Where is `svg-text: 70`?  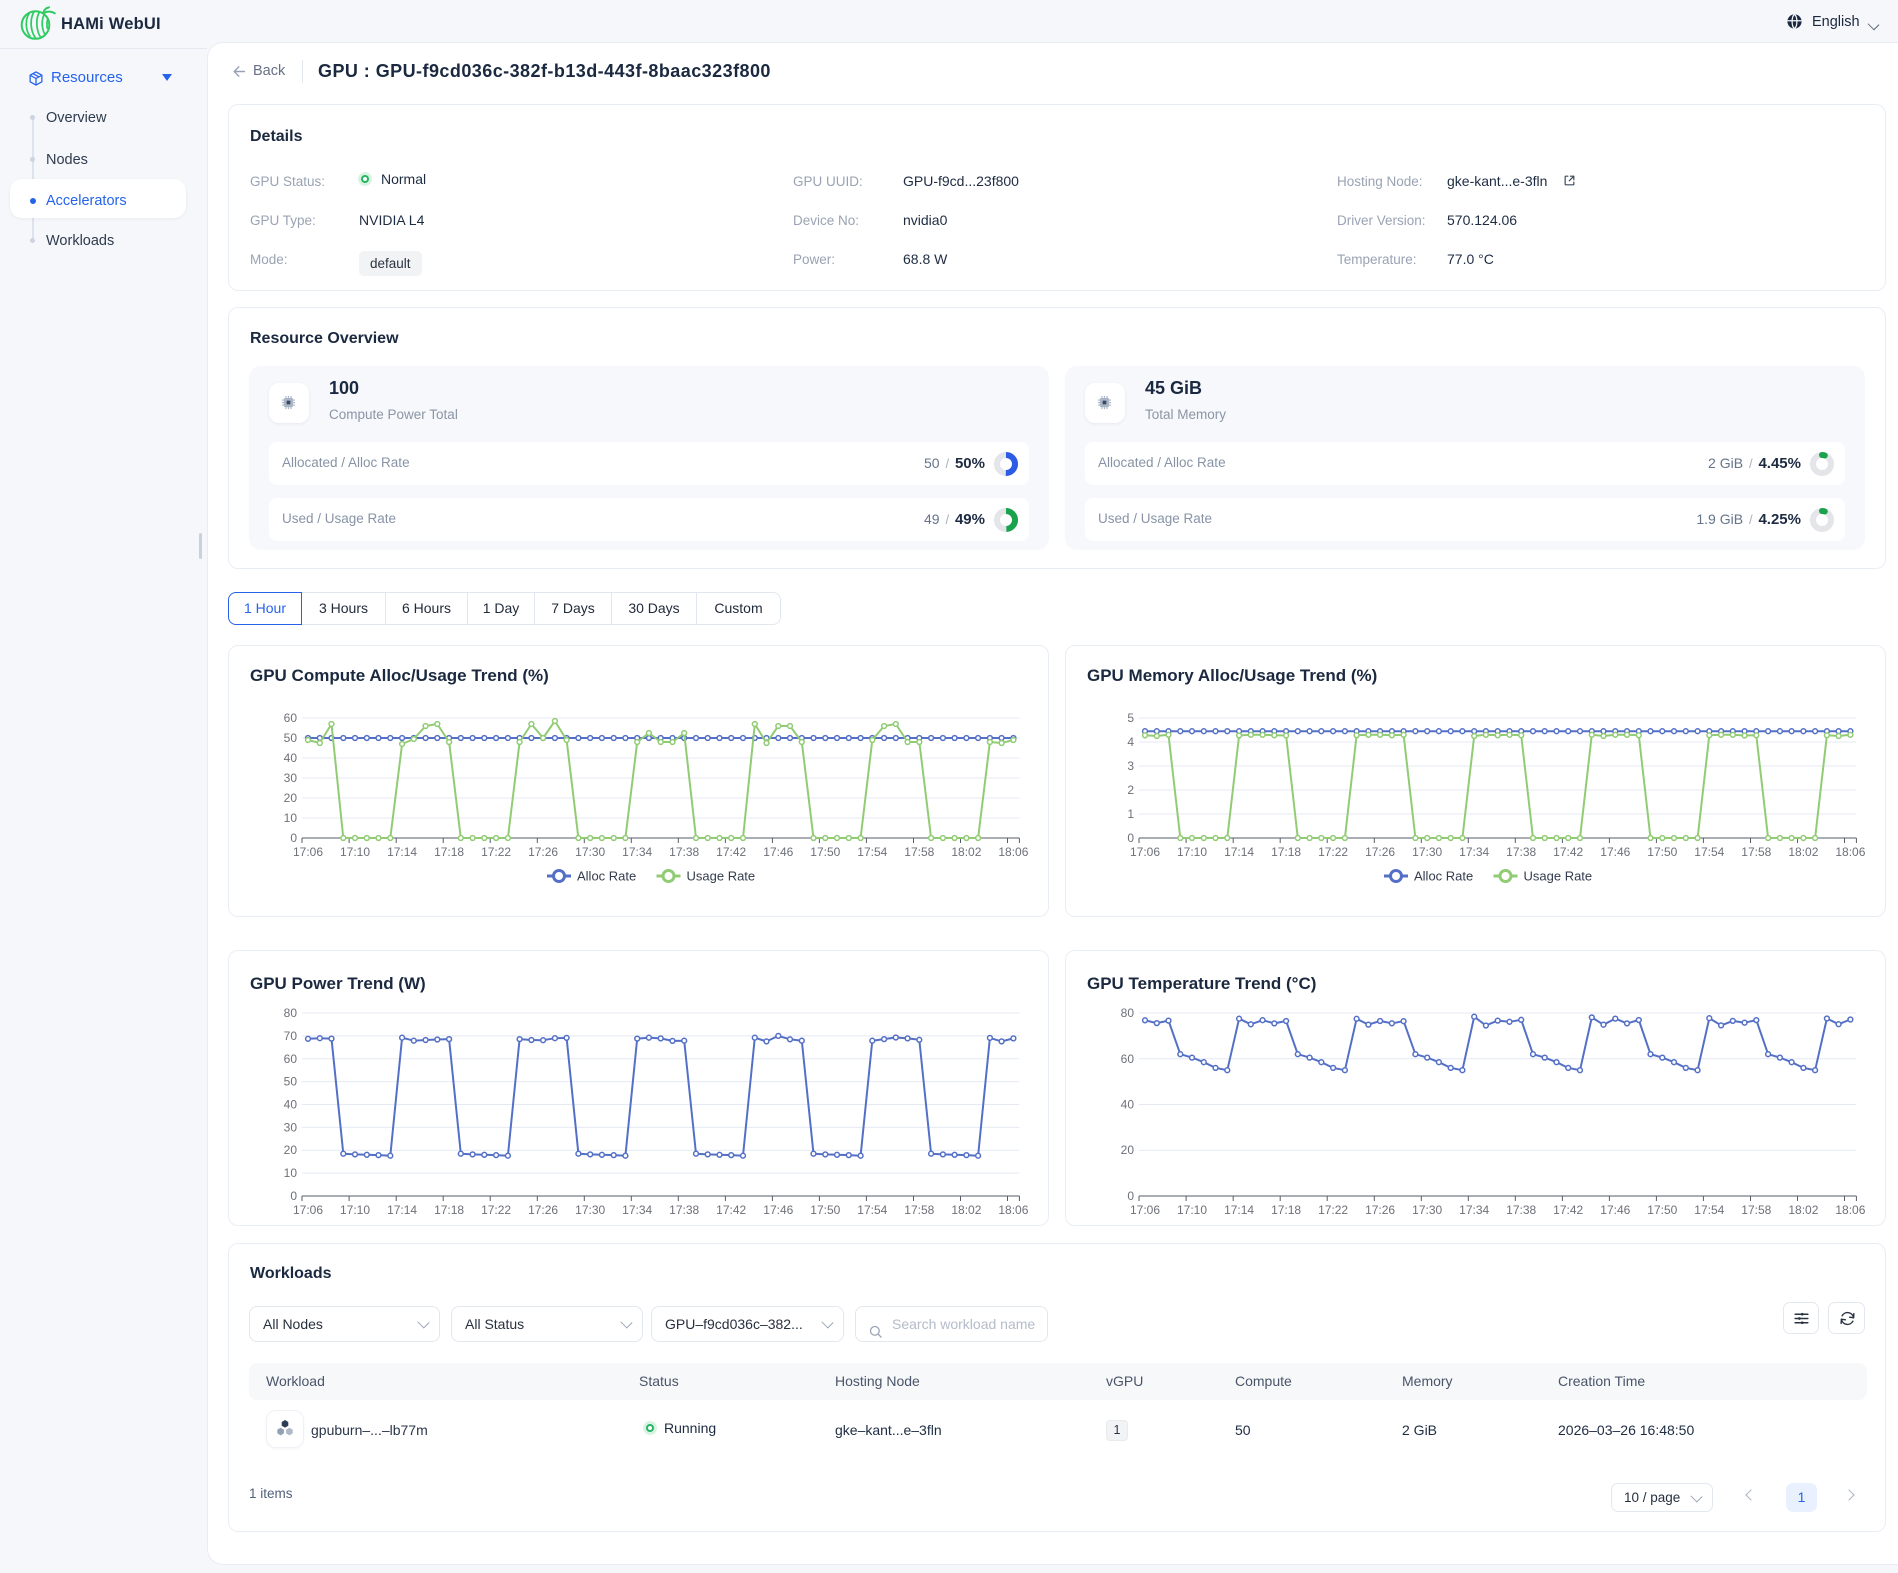
svg-text: 70 is located at coordinates (291, 1036).